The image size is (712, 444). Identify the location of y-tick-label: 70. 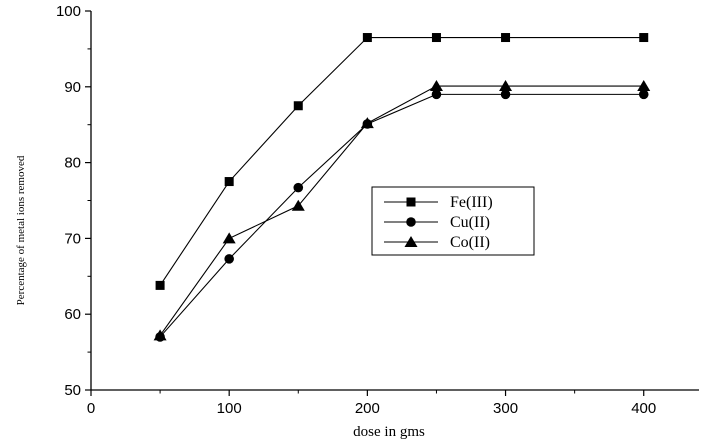
(72, 238).